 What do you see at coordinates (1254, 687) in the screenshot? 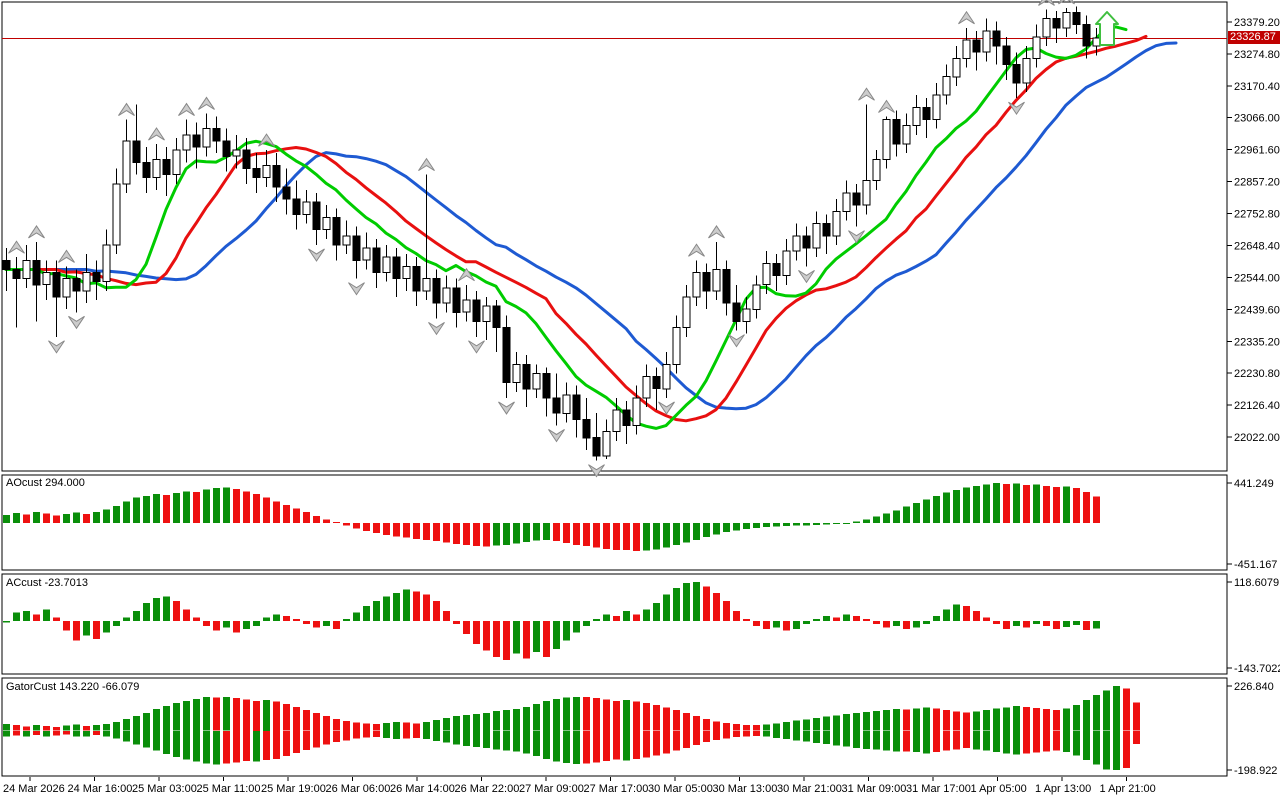
I see `gt-max-label: 226.840` at bounding box center [1254, 687].